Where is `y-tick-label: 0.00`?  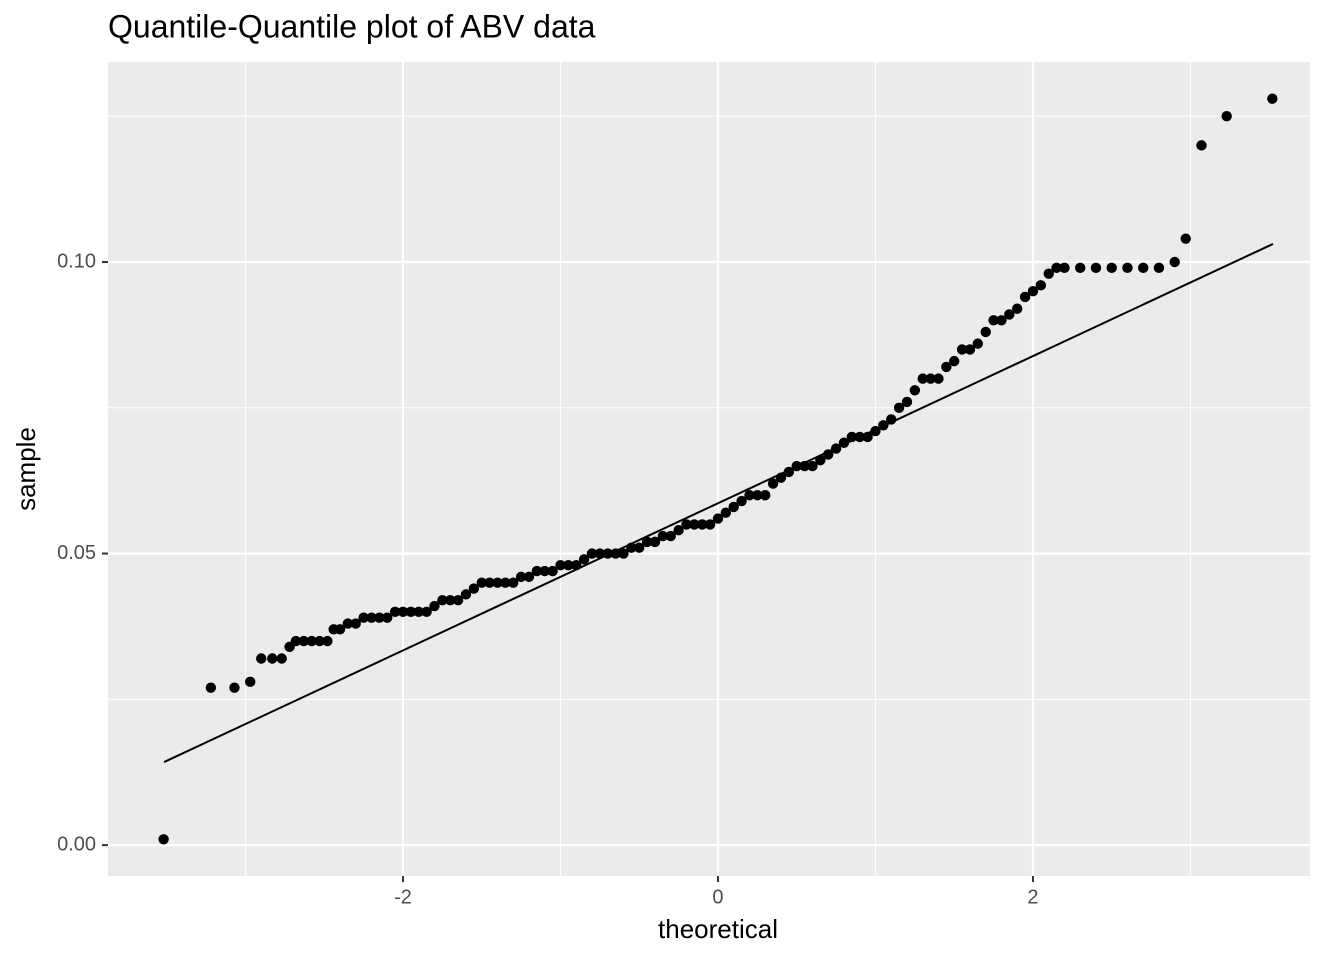 y-tick-label: 0.00 is located at coordinates (76, 844).